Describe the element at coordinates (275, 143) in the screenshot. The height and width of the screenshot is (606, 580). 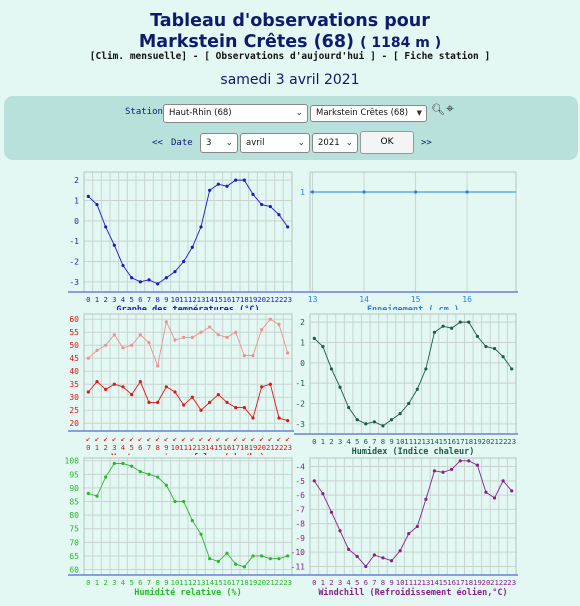
I see `month-select: avril ⌄` at that location.